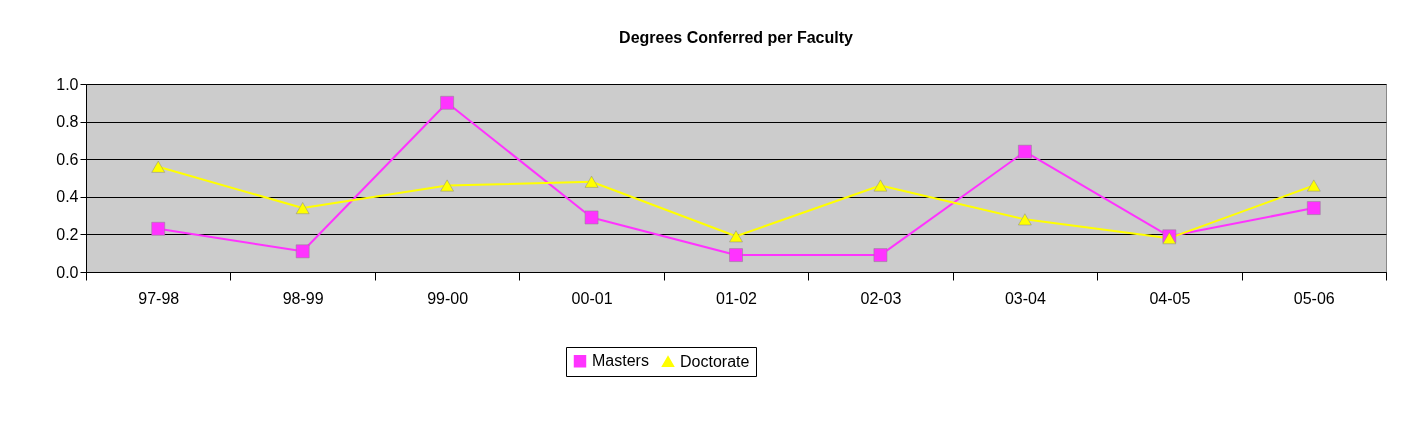 Image resolution: width=1416 pixels, height=422 pixels. I want to click on y-tick-label: 0.8, so click(67, 122).